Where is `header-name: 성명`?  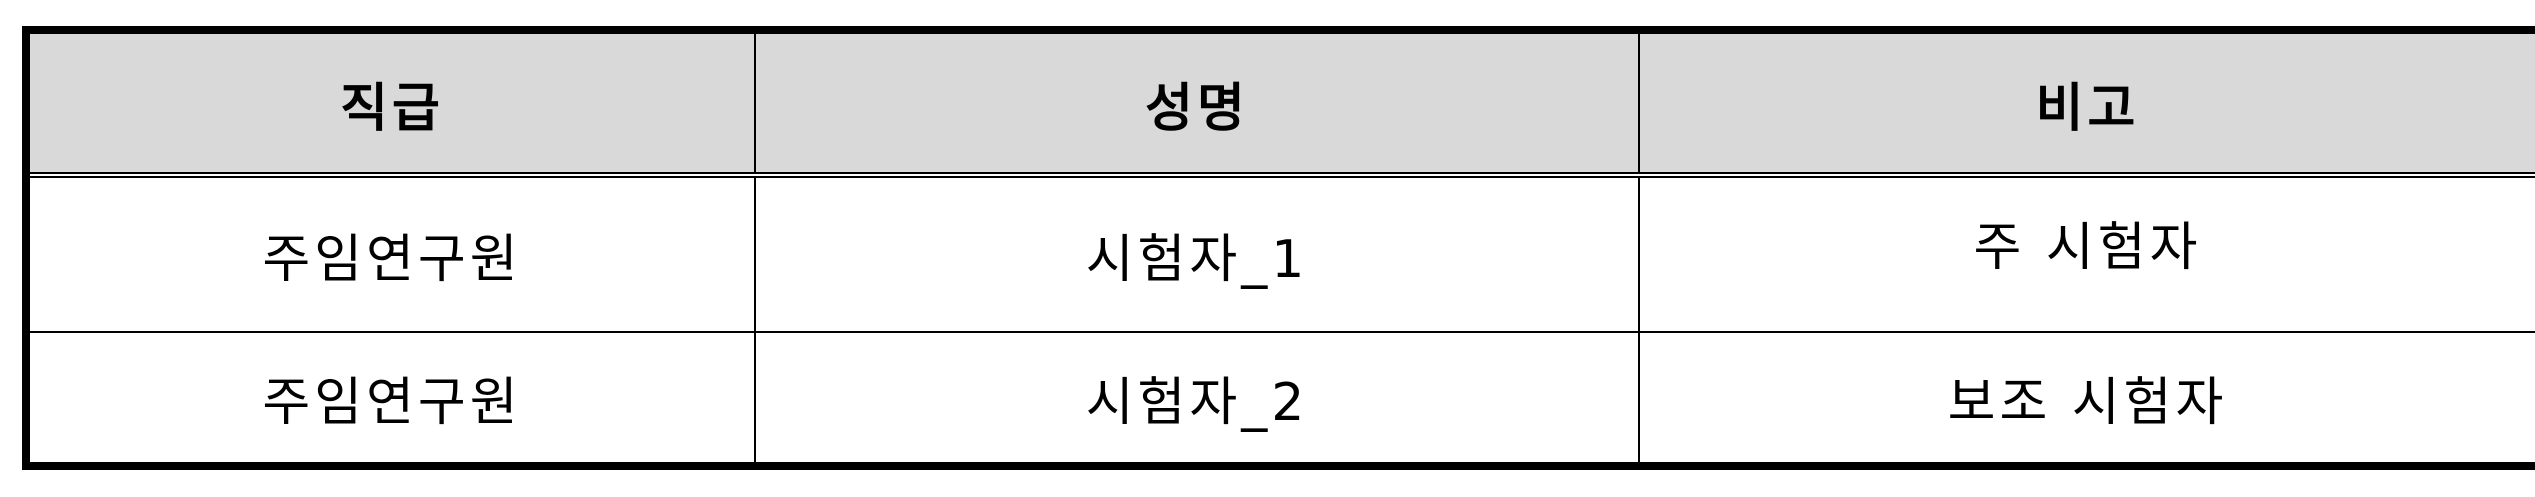 header-name: 성명 is located at coordinates (1196, 106).